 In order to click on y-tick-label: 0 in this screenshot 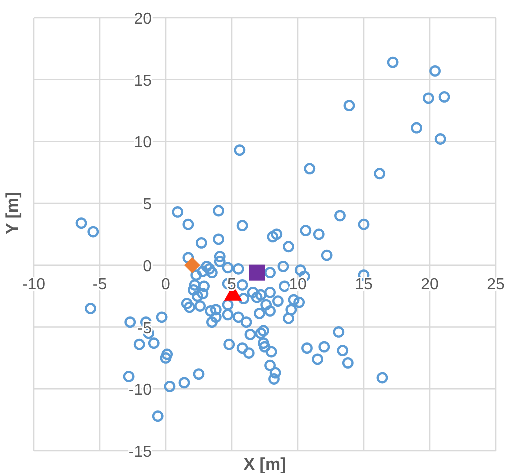, I will do `click(147, 267)`.